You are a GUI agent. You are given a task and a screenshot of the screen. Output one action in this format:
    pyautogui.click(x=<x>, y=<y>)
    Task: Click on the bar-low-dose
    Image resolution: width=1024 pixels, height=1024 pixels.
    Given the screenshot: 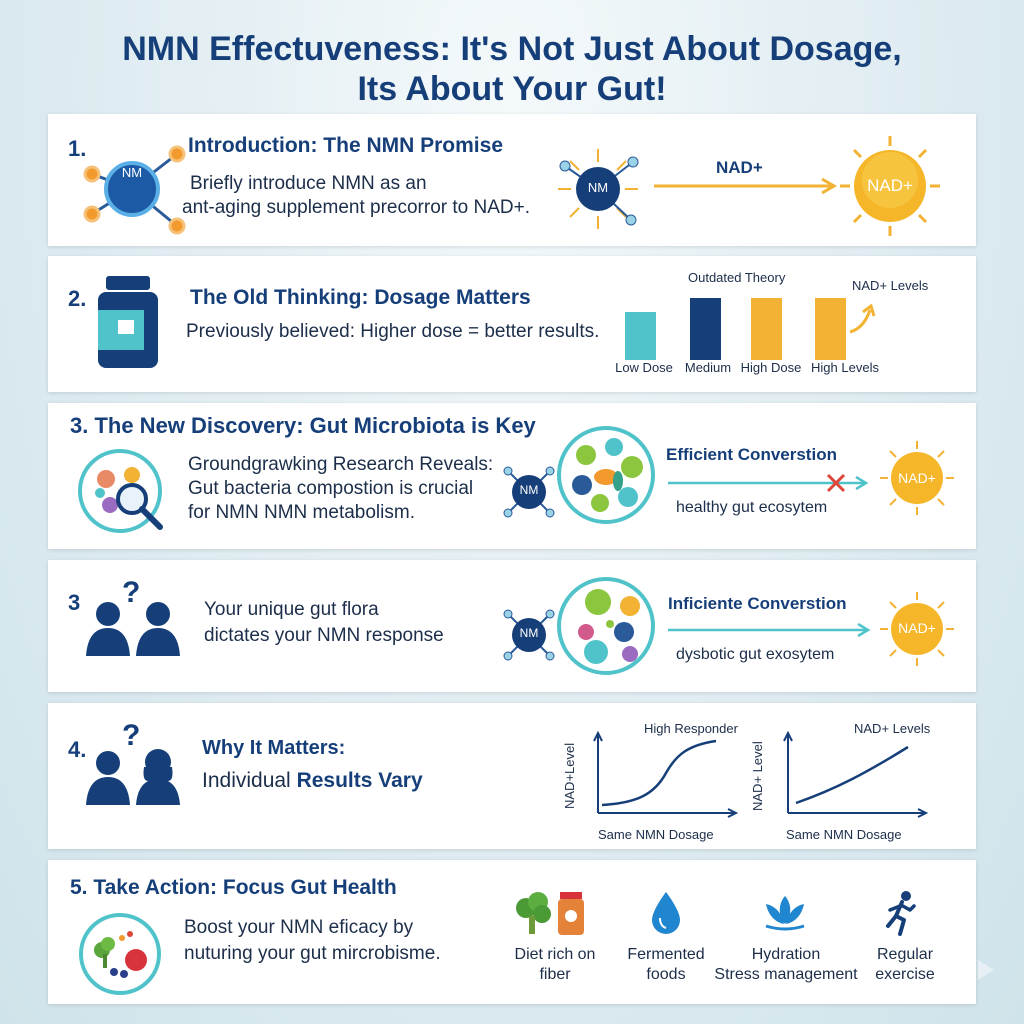 What is the action you would take?
    pyautogui.click(x=640, y=336)
    